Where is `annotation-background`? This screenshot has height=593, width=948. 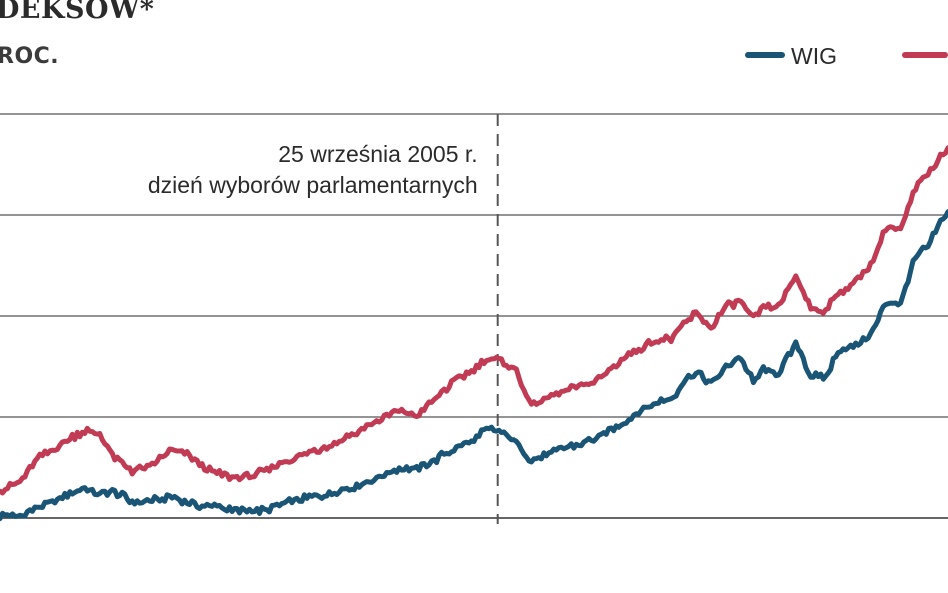
annotation-background is located at coordinates (293, 170).